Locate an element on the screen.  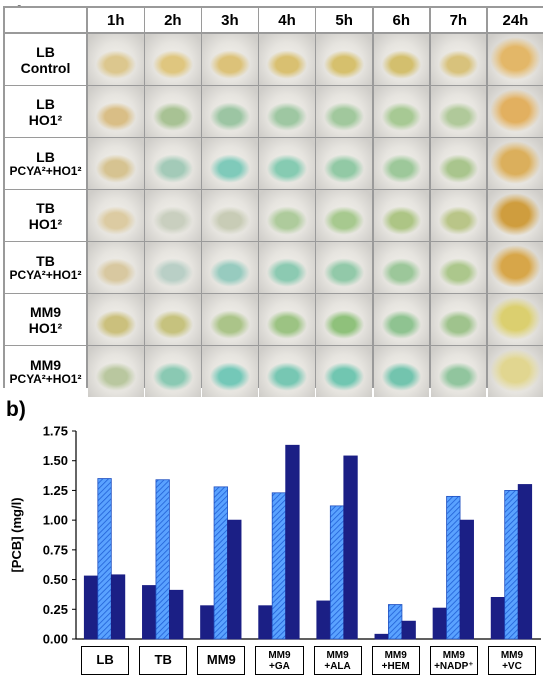
category-label: MM9 +HEM is located at coordinates (395, 660).